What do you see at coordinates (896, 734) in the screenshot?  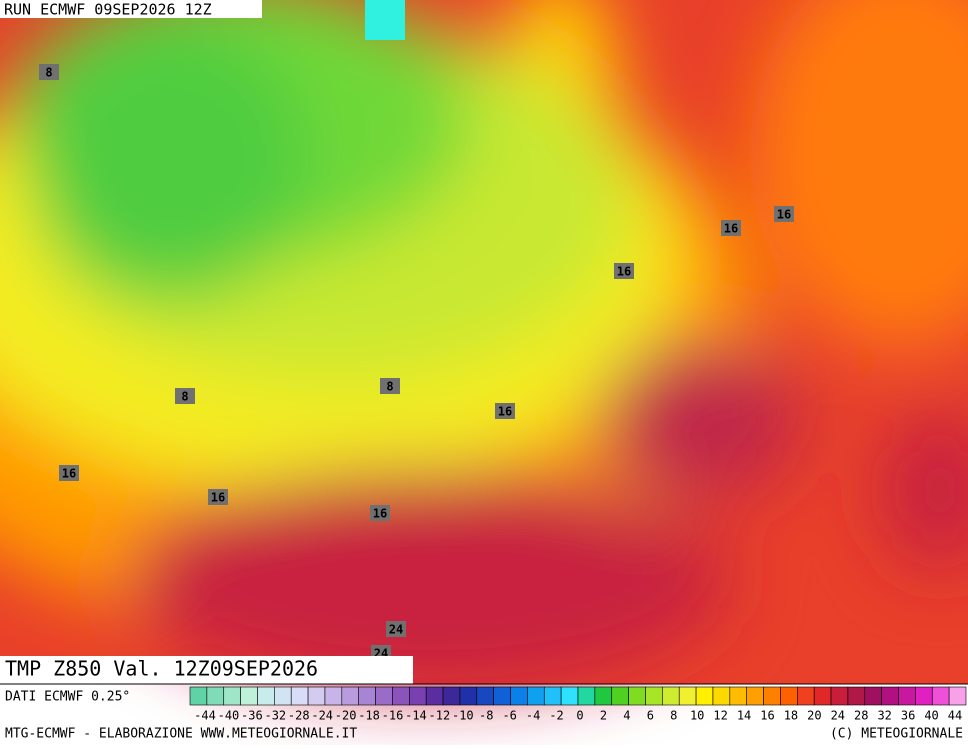 I see `copyright: (C) METEOGIORNALE` at bounding box center [896, 734].